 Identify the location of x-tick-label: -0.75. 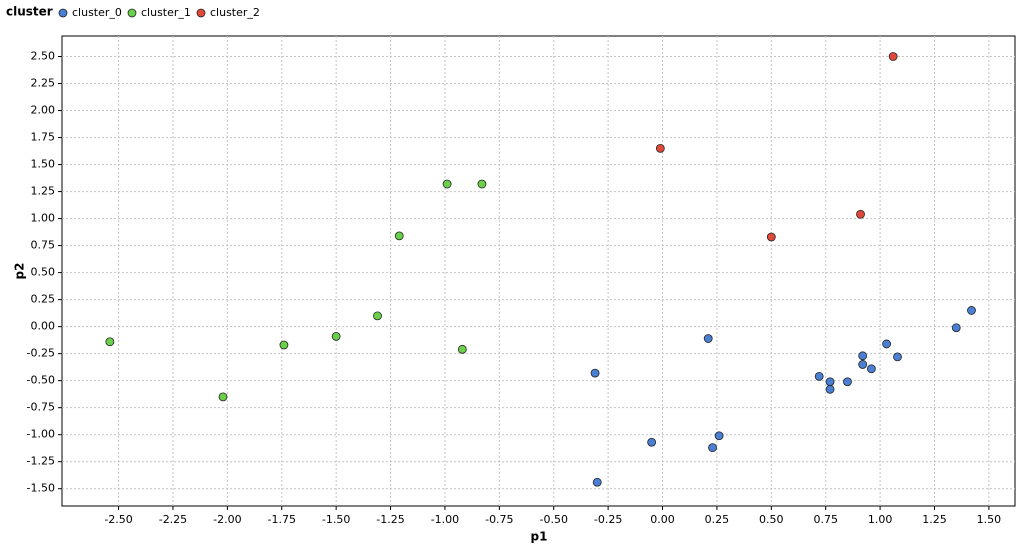
(499, 519).